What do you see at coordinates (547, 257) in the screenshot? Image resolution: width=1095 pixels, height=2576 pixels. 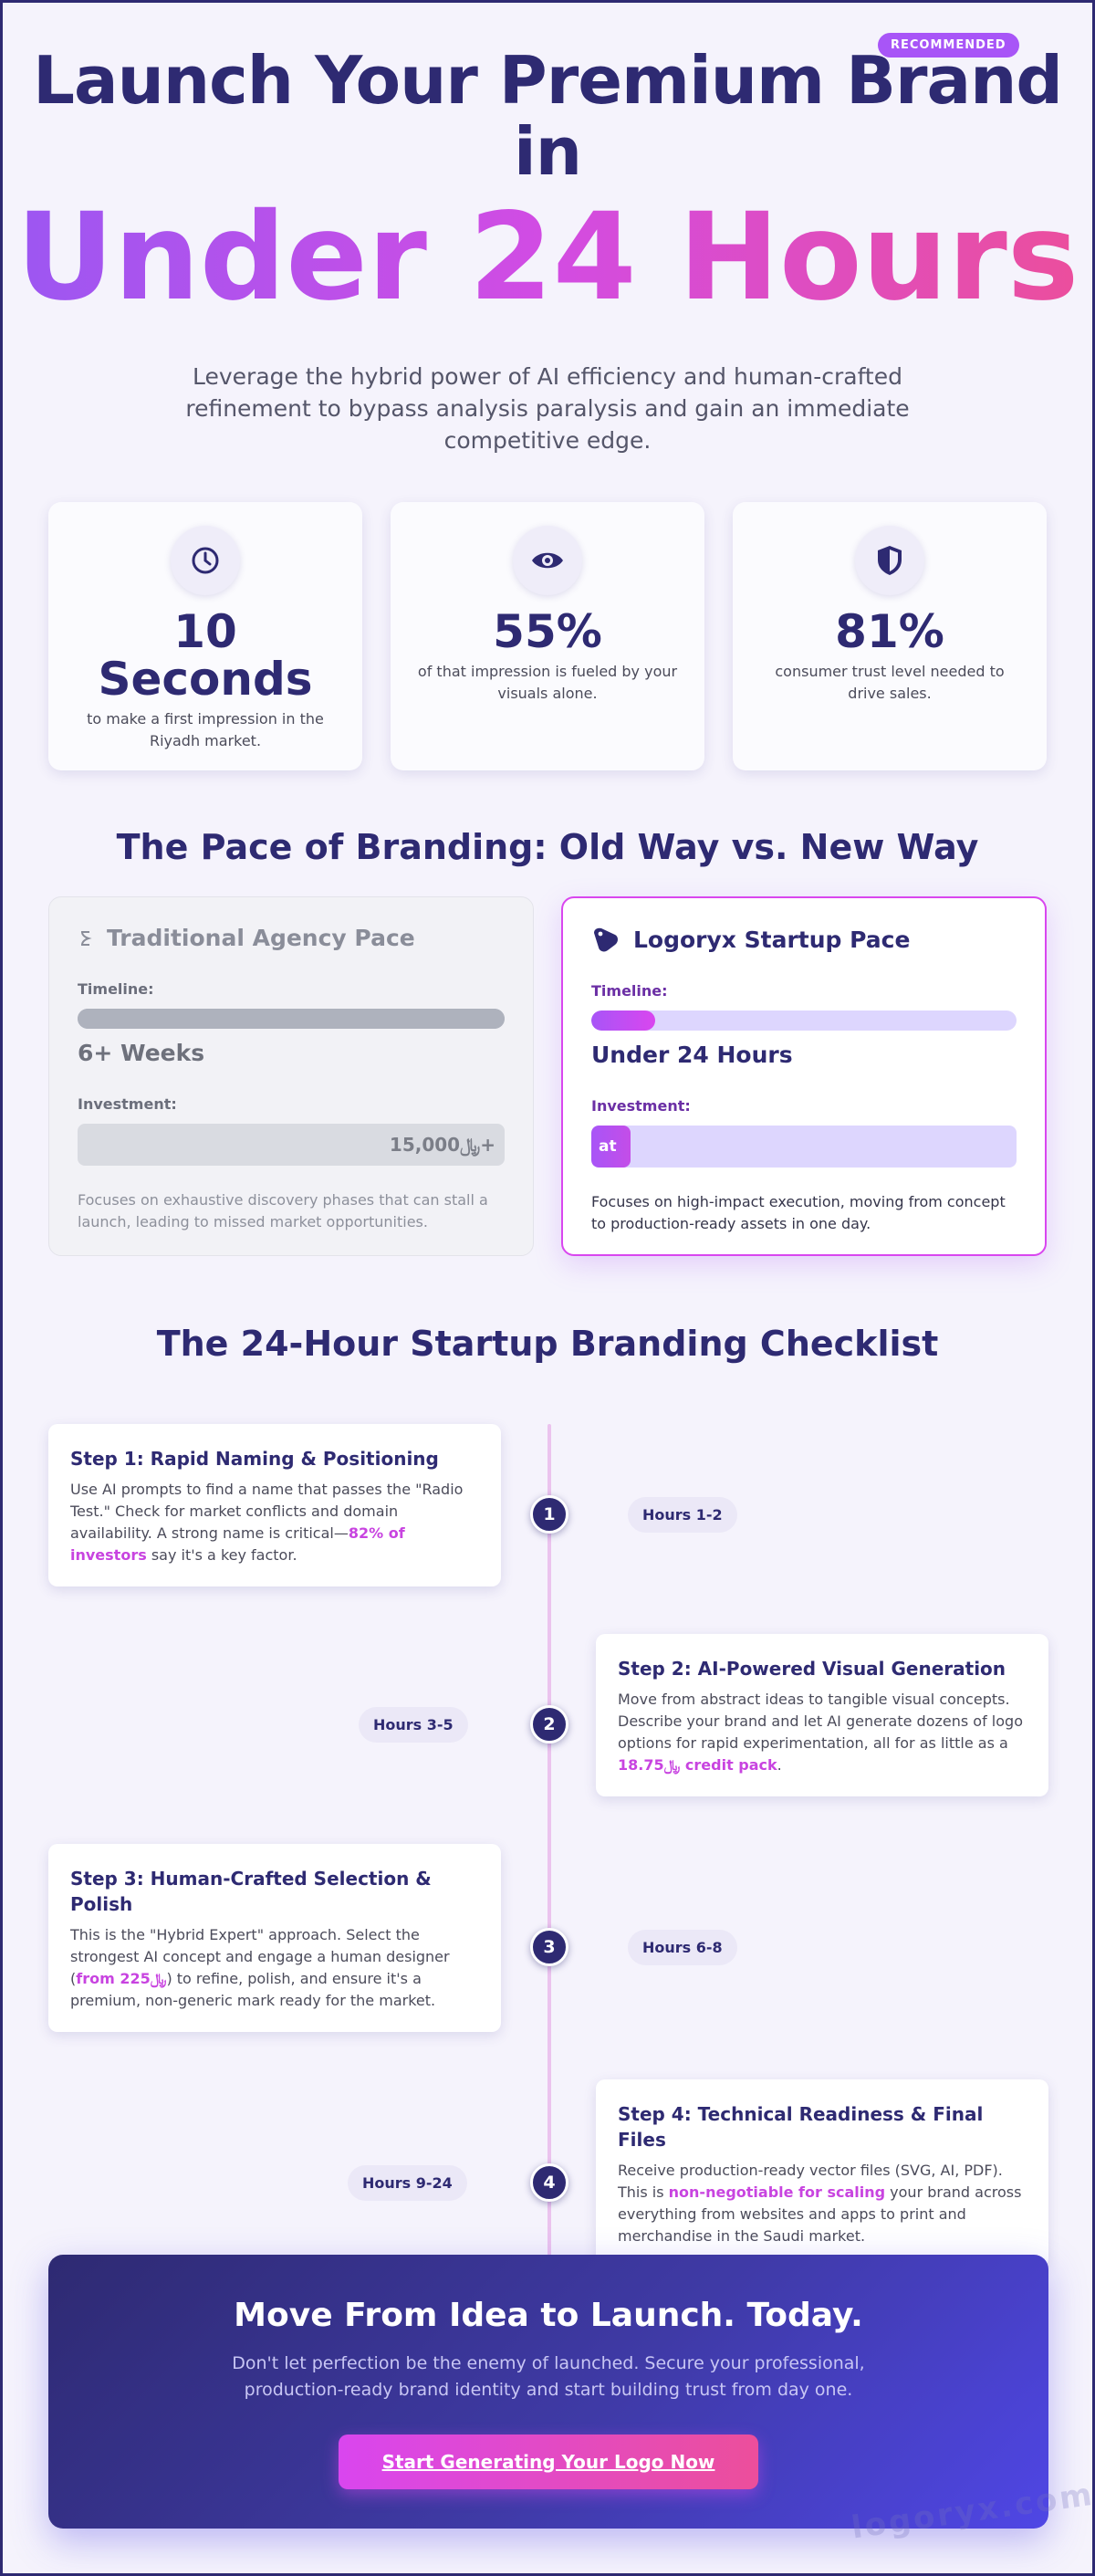 I see `hero-title-highlight: Under 24 Hours` at bounding box center [547, 257].